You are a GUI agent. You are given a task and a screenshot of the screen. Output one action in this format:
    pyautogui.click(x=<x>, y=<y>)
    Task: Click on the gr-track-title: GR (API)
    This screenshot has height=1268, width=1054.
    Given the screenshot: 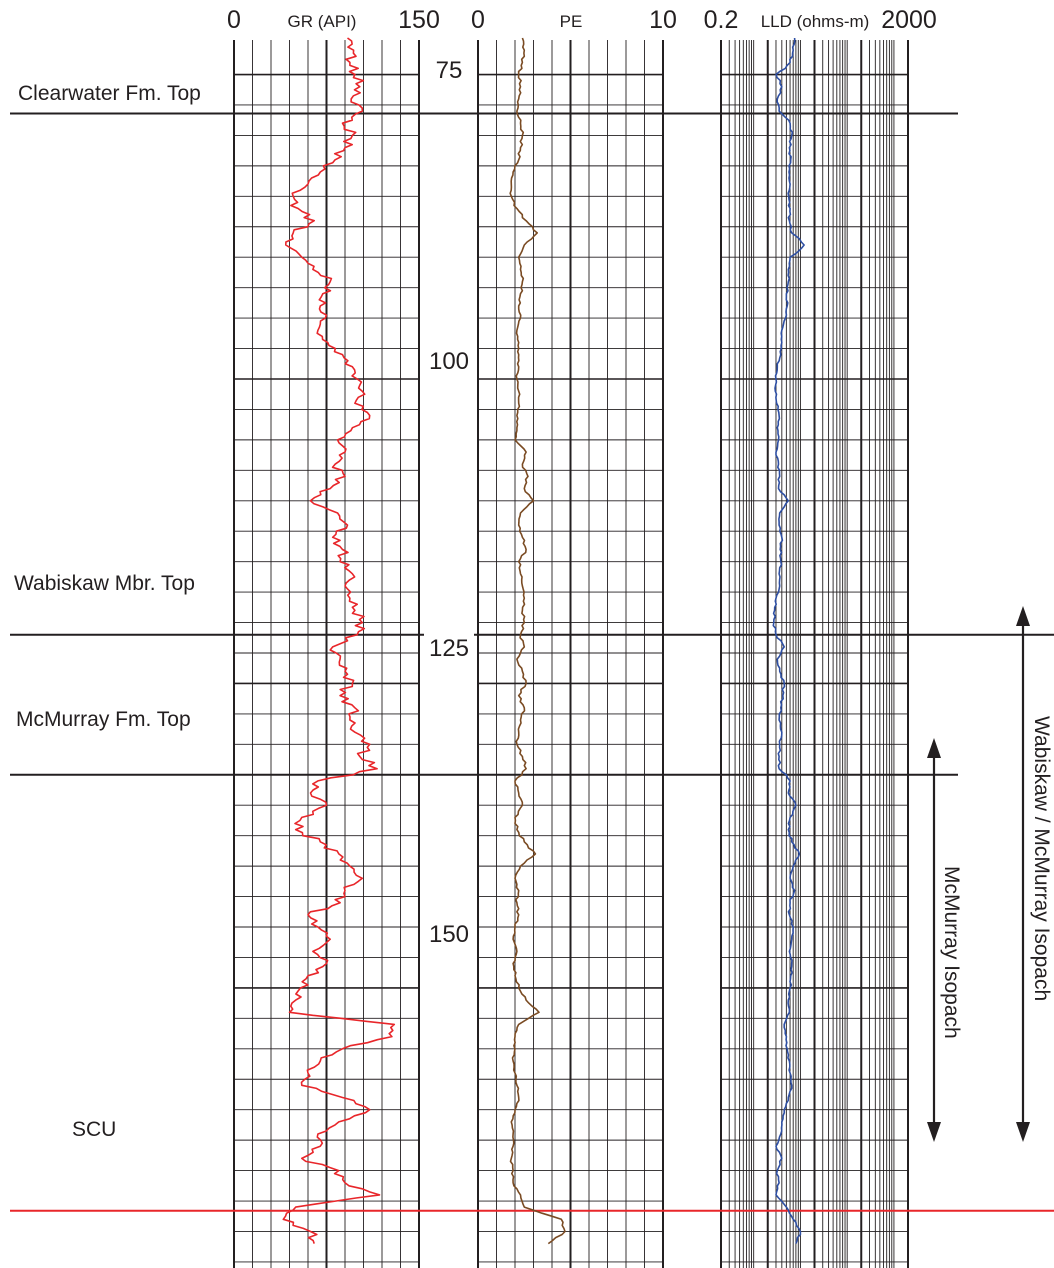 What is the action you would take?
    pyautogui.click(x=322, y=21)
    